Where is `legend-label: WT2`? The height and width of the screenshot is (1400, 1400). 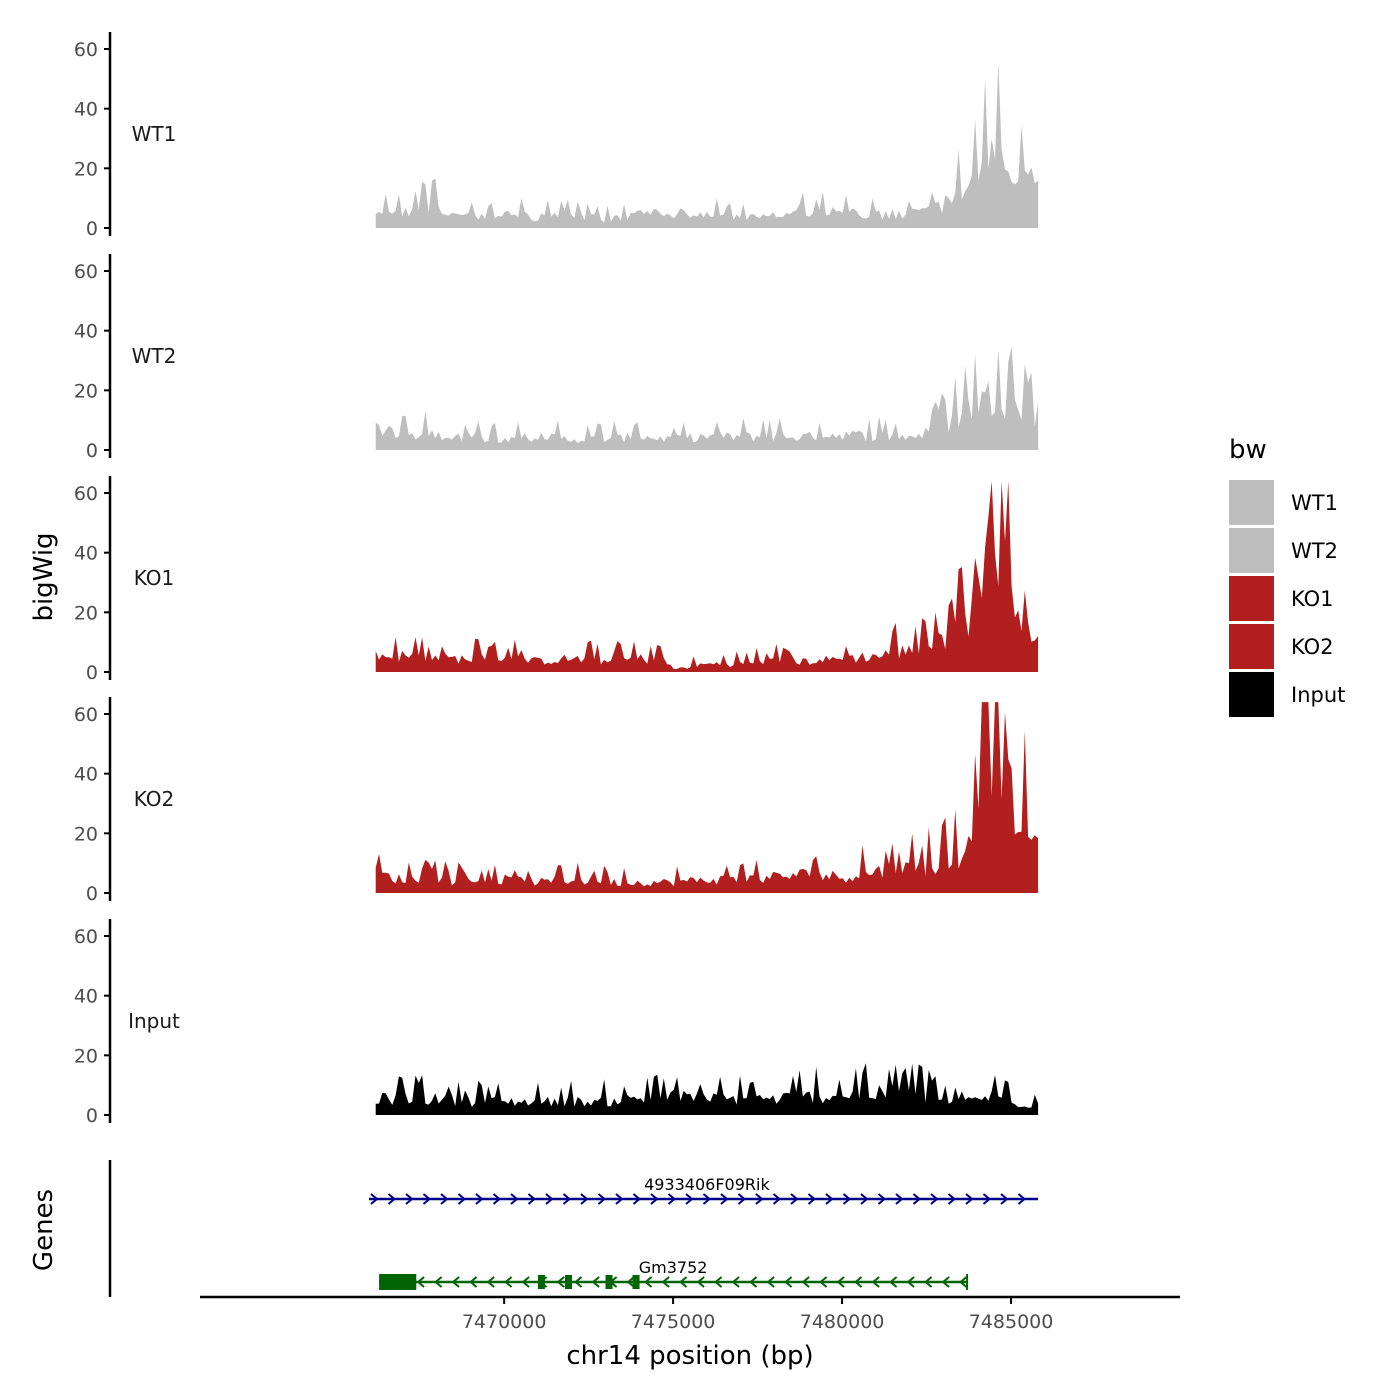 legend-label: WT2 is located at coordinates (1314, 551).